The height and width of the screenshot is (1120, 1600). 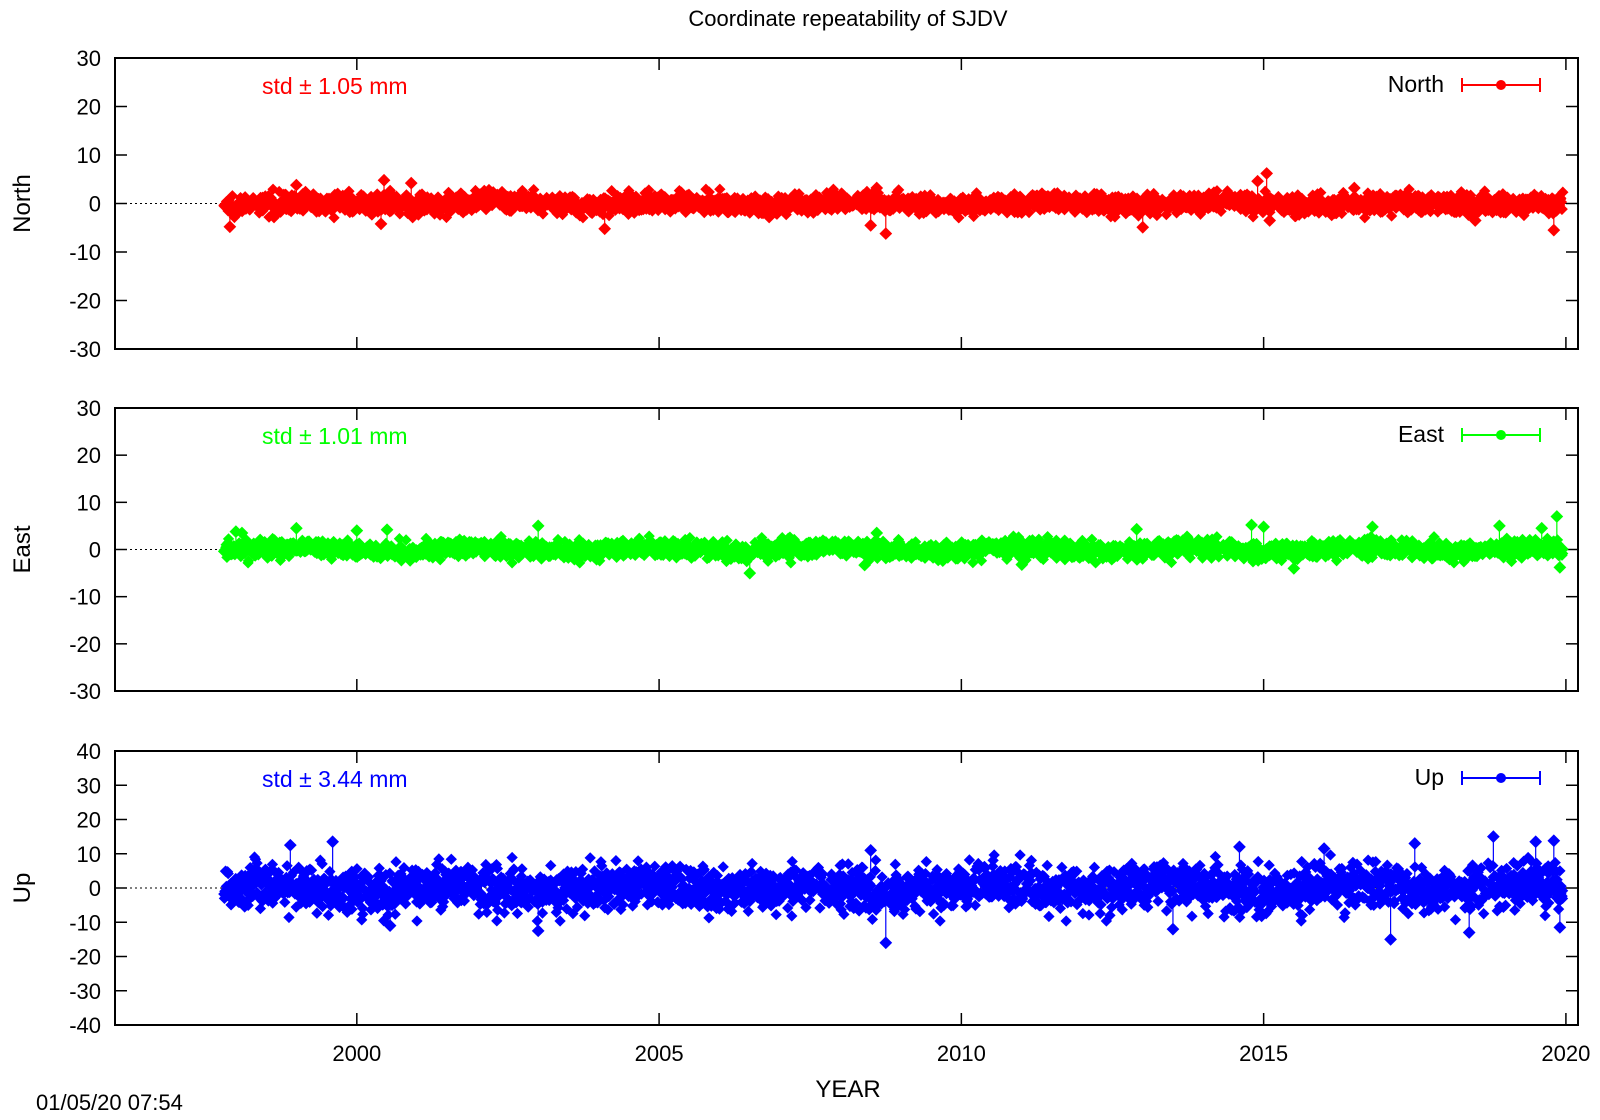 What do you see at coordinates (95, 204) in the screenshot?
I see `y-tick-label: 0` at bounding box center [95, 204].